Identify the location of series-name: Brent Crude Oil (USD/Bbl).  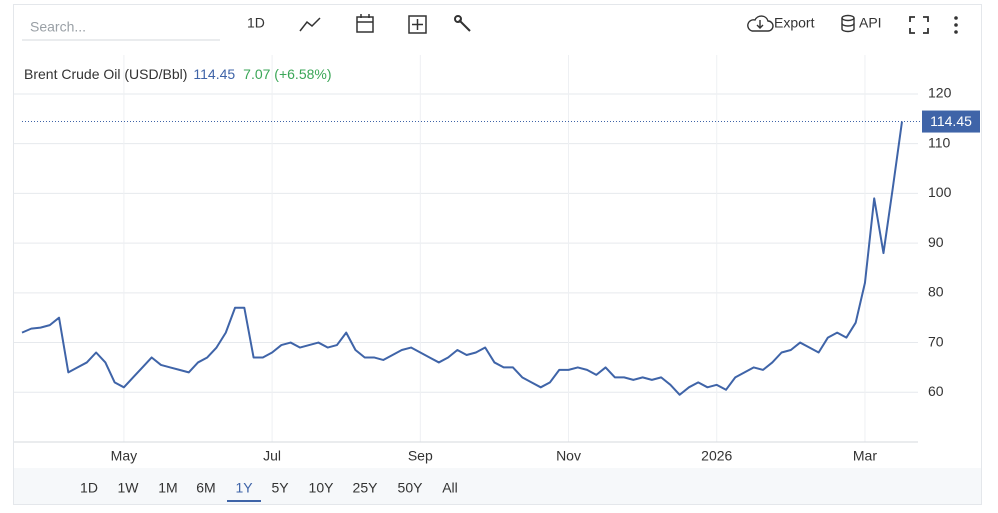
(105, 74).